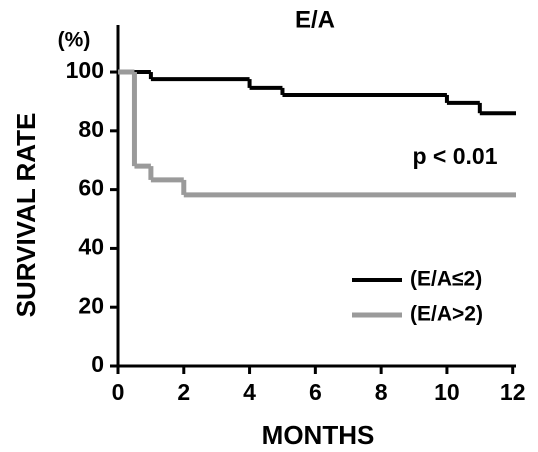  I want to click on x-tick-label: 8, so click(381, 392).